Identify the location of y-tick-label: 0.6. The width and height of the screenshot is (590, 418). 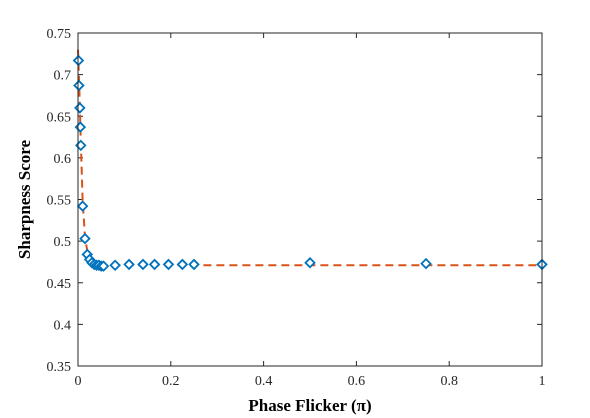
(63, 159).